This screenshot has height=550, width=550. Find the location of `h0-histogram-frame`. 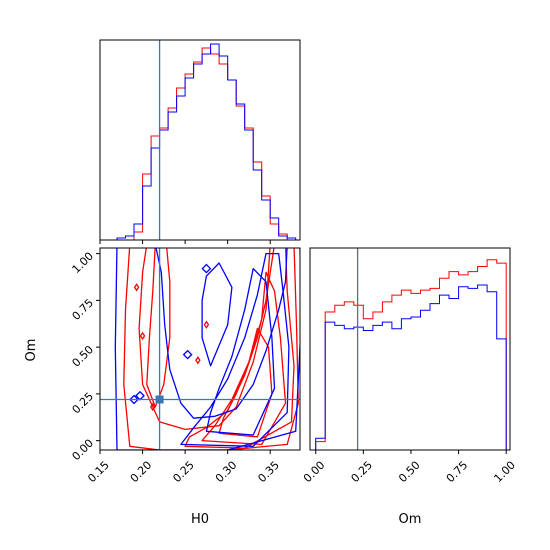

h0-histogram-frame is located at coordinates (200, 140).